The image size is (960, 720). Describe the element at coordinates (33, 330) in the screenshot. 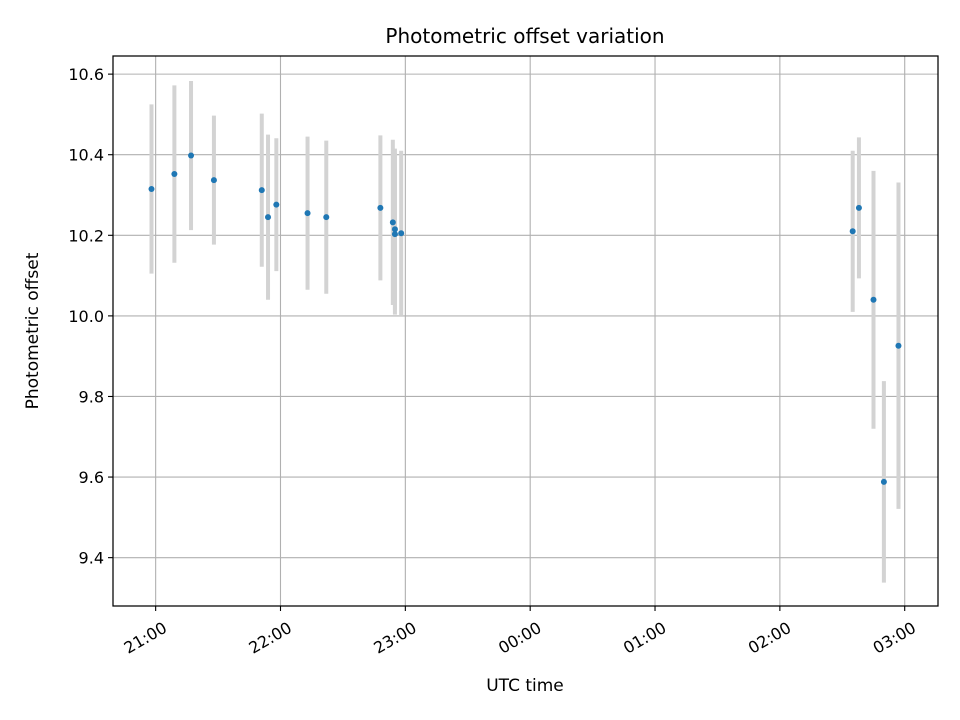

I see `y-axis-label: Photometric offset` at that location.